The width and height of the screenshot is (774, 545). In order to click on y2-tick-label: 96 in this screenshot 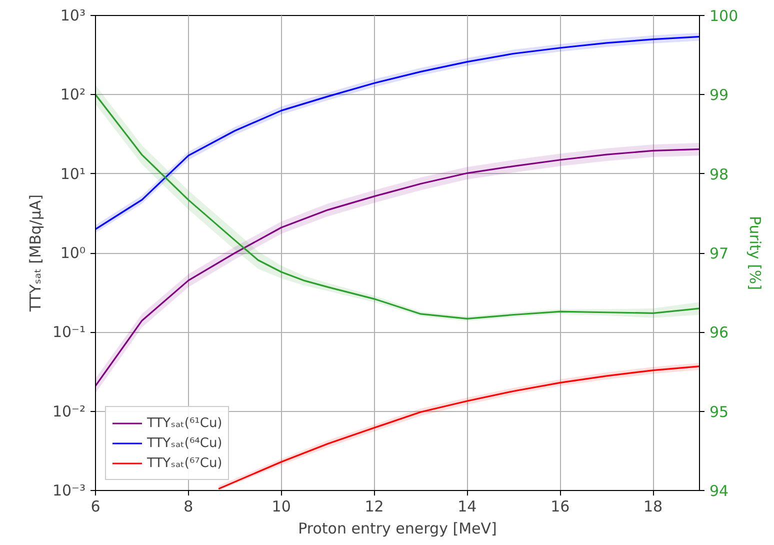, I will do `click(719, 333)`.